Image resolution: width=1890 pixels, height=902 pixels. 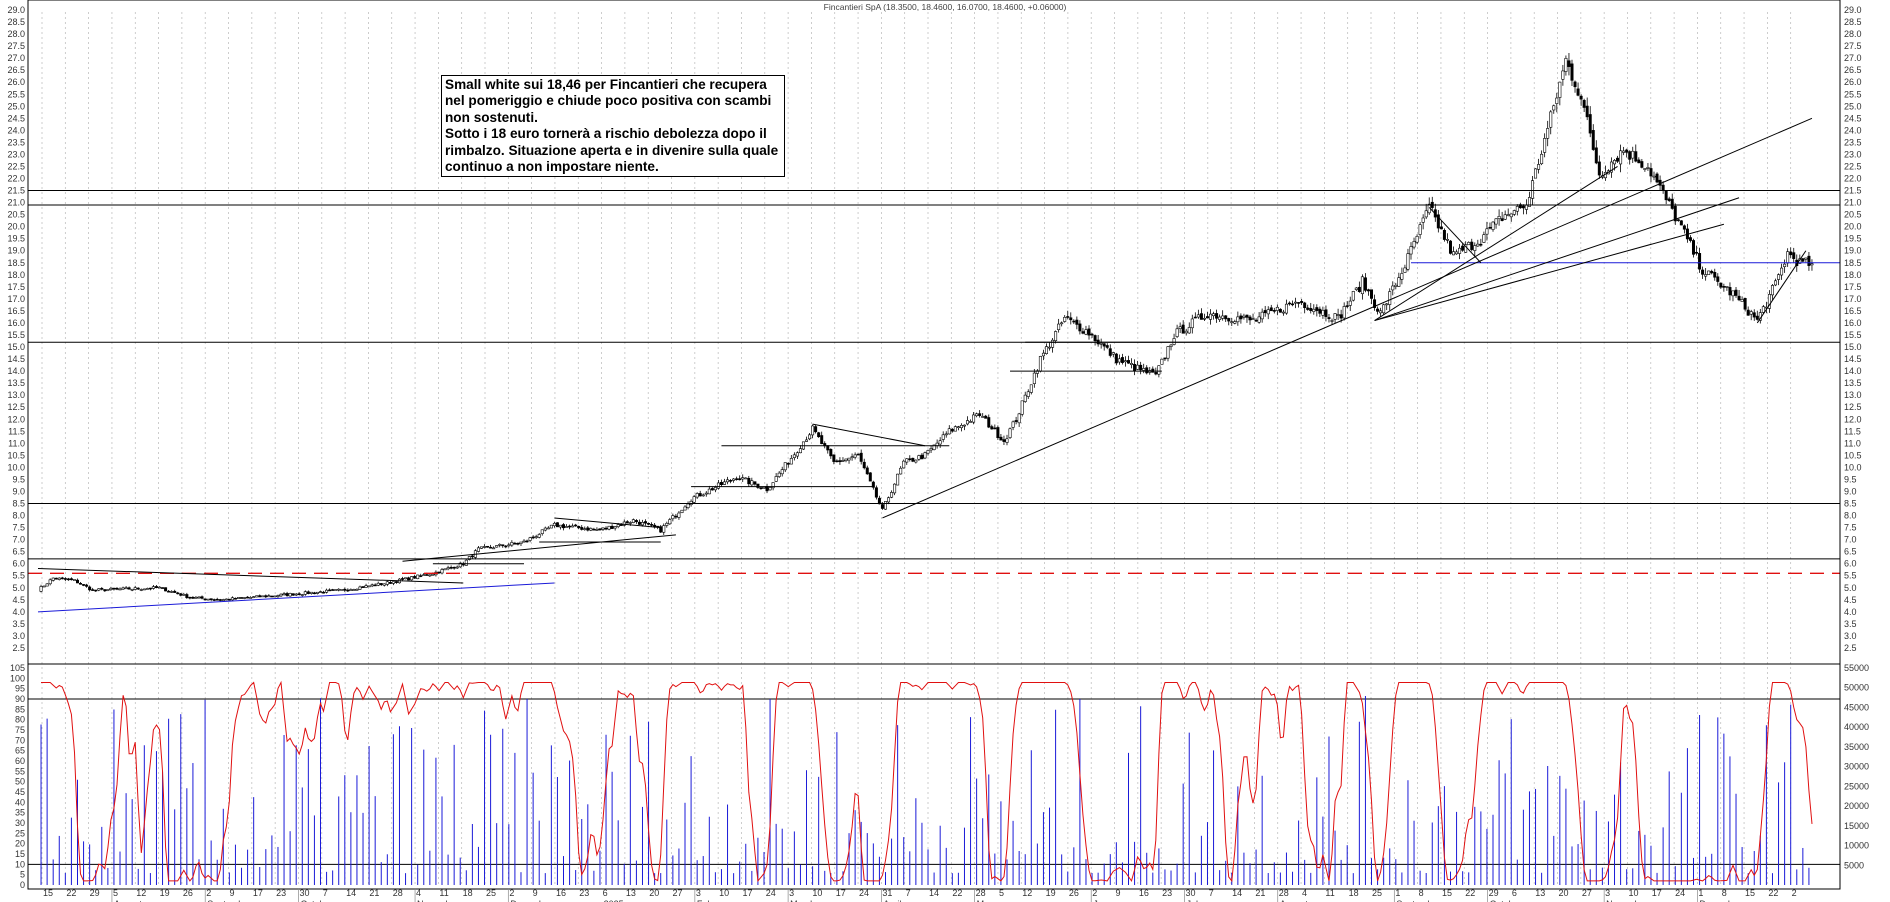 What do you see at coordinates (1853, 130) in the screenshot?
I see `y-tick-label-right: 24.0` at bounding box center [1853, 130].